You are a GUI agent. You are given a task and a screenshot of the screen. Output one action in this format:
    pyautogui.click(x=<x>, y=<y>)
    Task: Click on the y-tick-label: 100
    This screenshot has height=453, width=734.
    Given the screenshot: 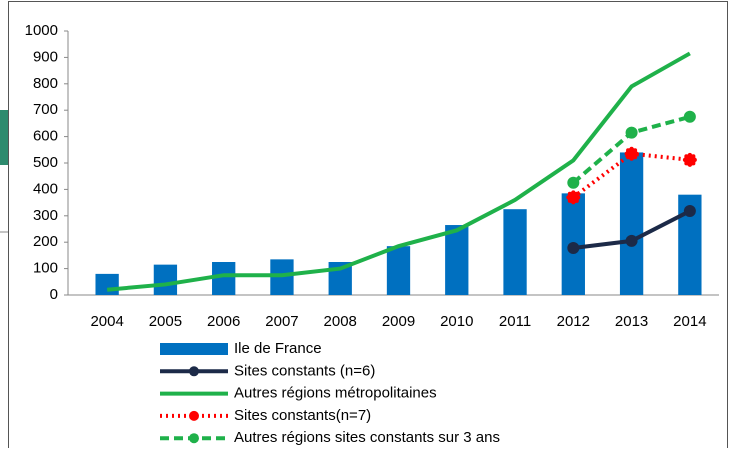 What is the action you would take?
    pyautogui.click(x=45, y=268)
    